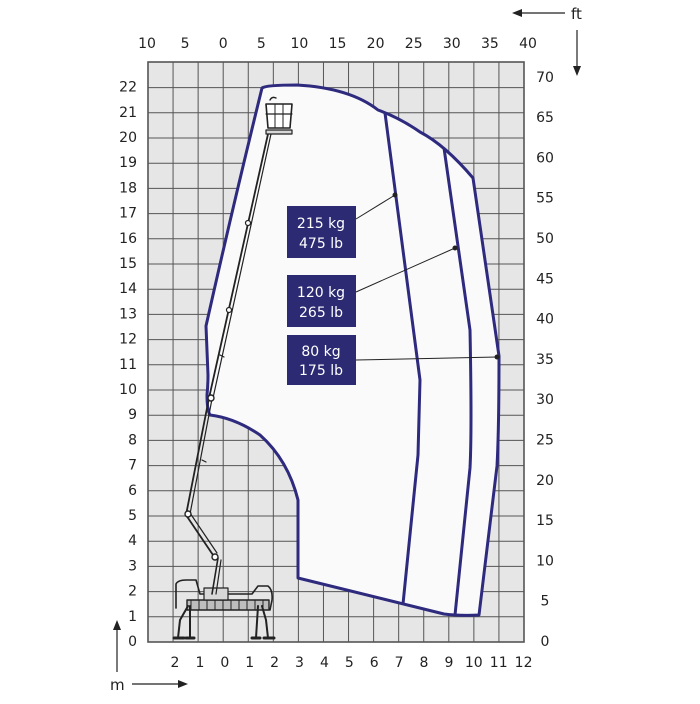 The height and width of the screenshot is (704, 700). I want to click on load-label-120-kg: 120 kg 265 lb, so click(321, 301).